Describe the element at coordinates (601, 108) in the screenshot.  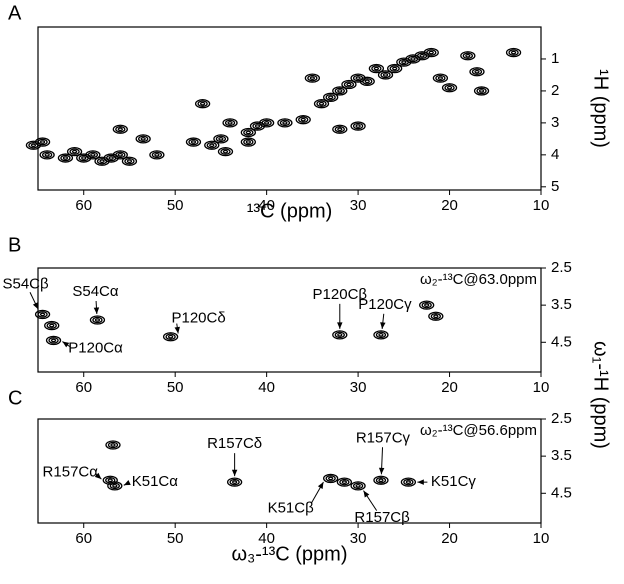
I see `y-axis-label: ¹H (ppm)` at that location.